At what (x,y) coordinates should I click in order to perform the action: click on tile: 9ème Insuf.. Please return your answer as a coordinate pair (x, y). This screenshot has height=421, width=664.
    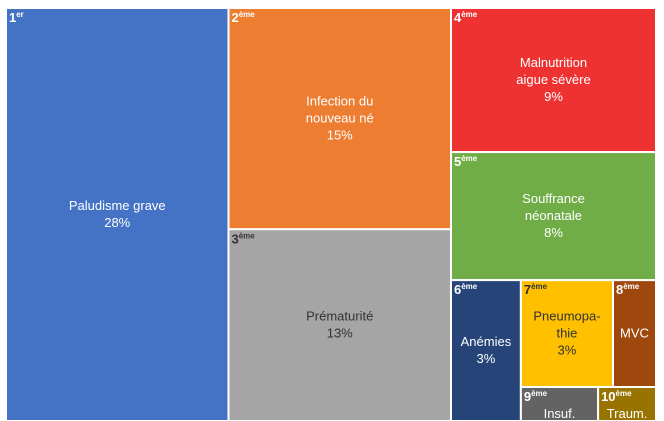
    Looking at the image, I should click on (559, 403).